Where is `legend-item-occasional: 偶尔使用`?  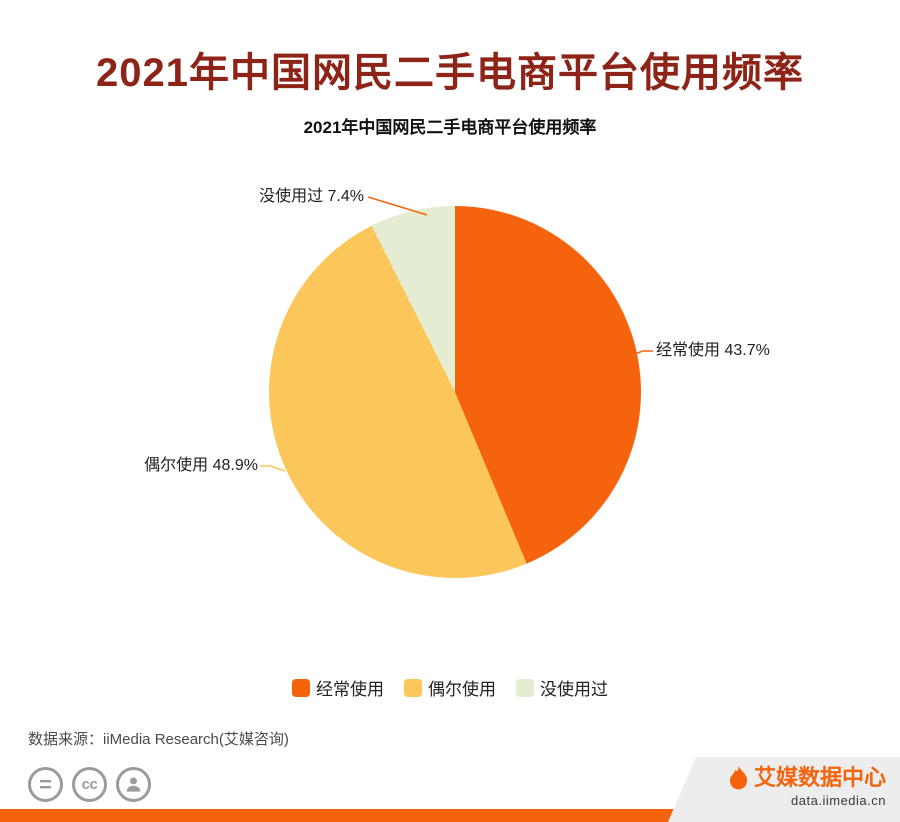 legend-item-occasional: 偶尔使用 is located at coordinates (450, 687).